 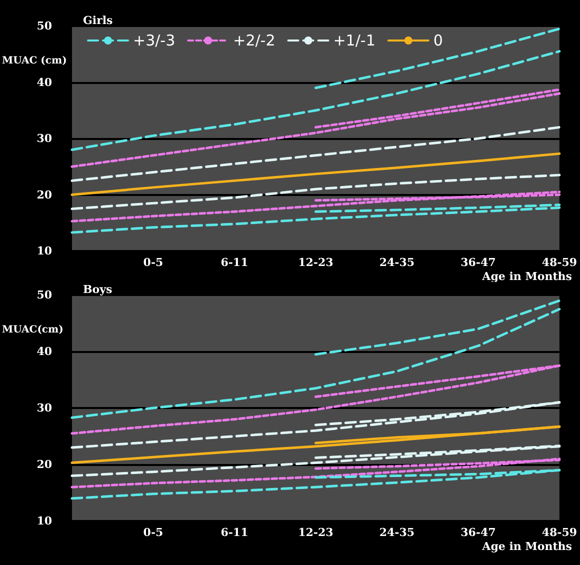 What do you see at coordinates (354, 41) in the screenshot?
I see `legend-label: +1/-1` at bounding box center [354, 41].